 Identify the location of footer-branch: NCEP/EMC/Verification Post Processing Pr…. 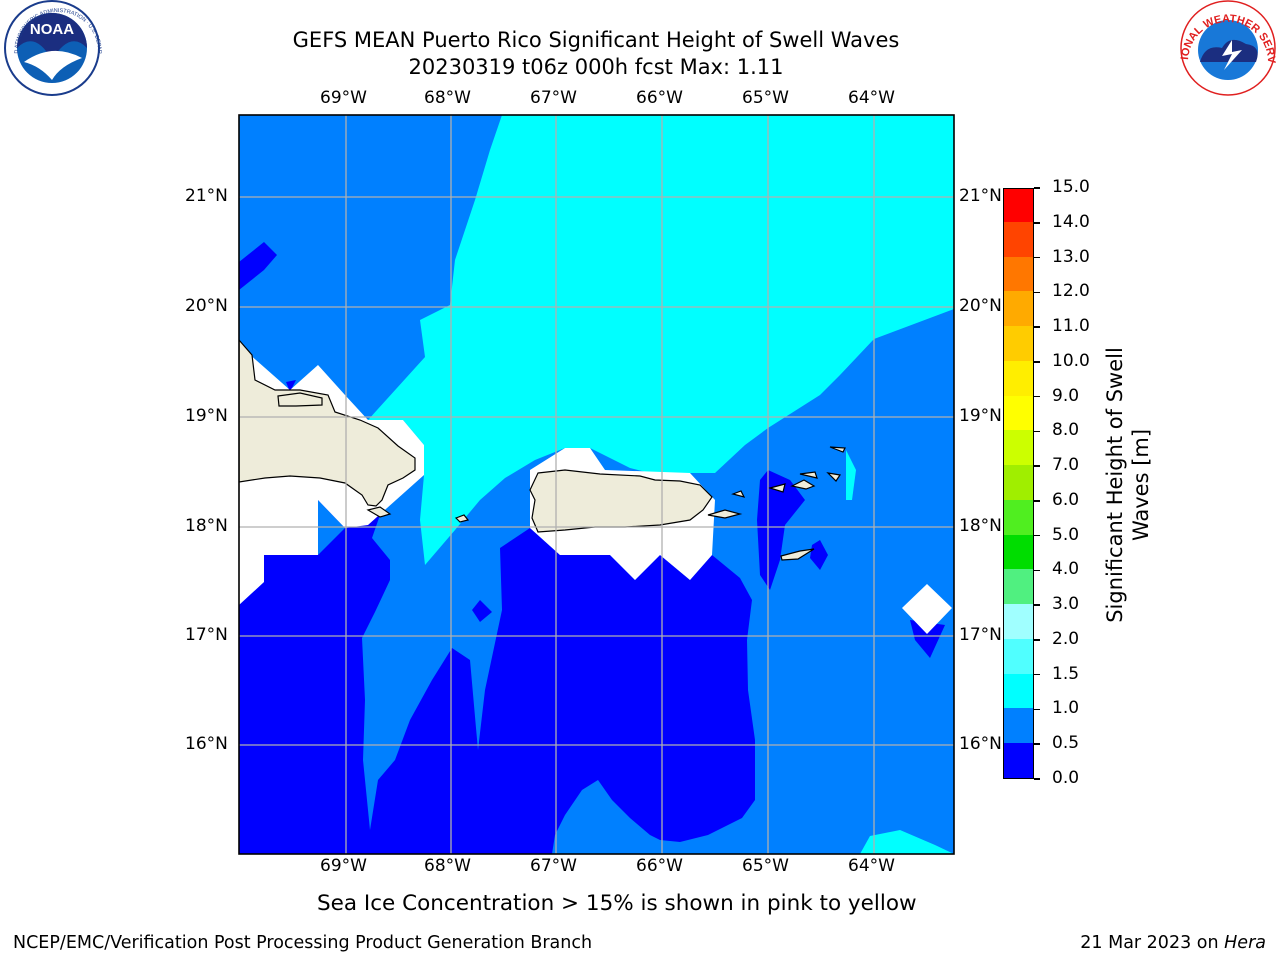
(303, 943).